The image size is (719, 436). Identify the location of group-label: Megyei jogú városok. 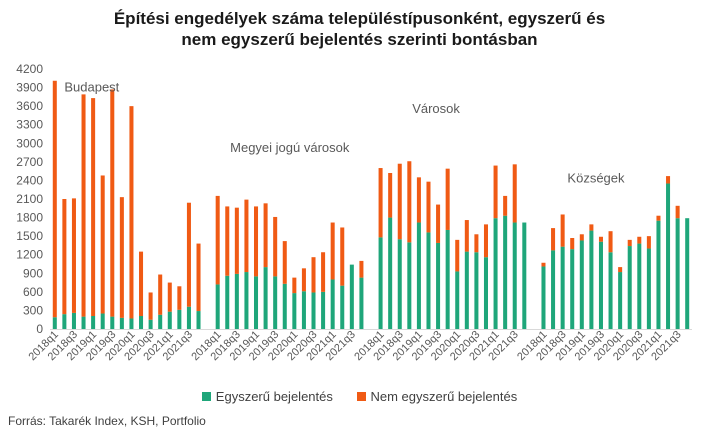
(290, 147).